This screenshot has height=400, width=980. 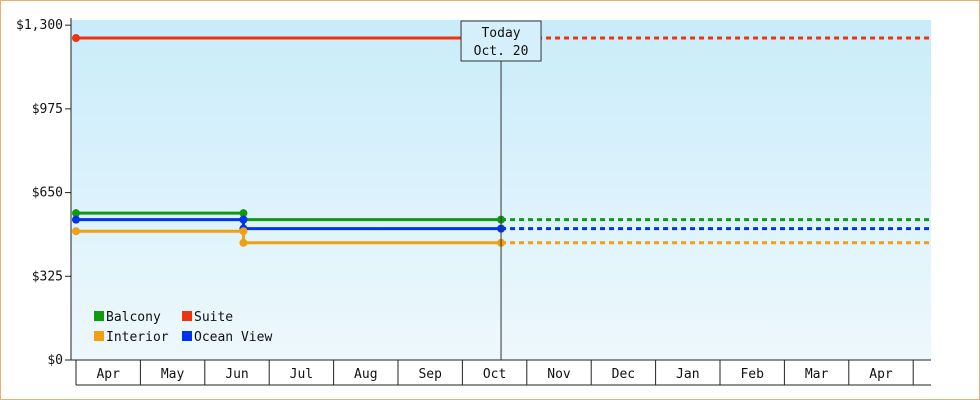 I want to click on today-marker: Today Oct. 20, so click(x=501, y=190).